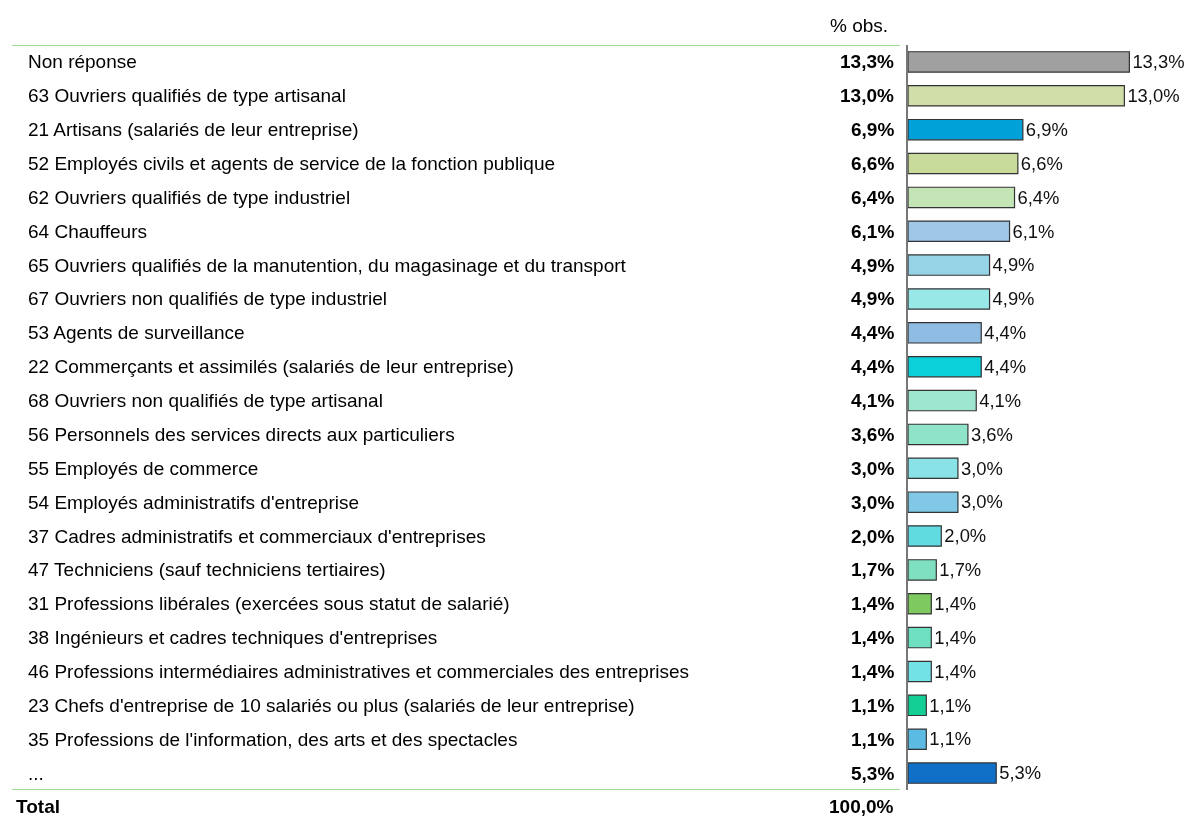 This screenshot has height=816, width=1198. I want to click on data-label: 4,1%, so click(873, 400).